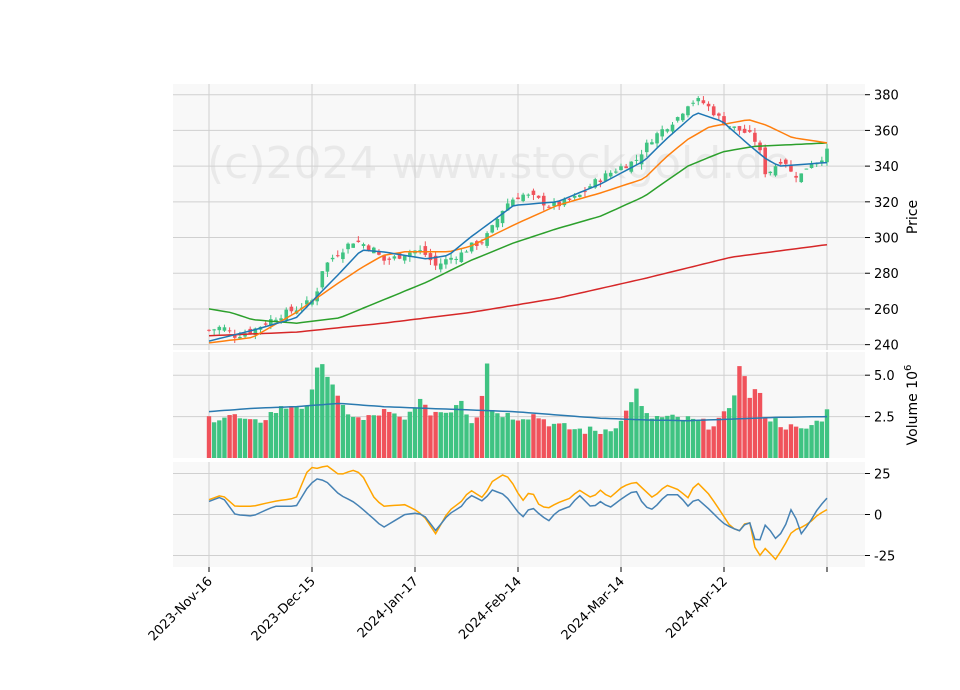  What do you see at coordinates (886, 167) in the screenshot?
I see `price-tick-label: 340` at bounding box center [886, 167].